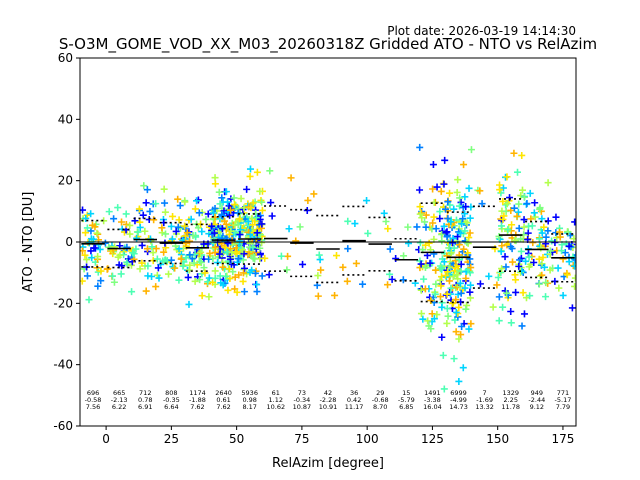  I want to click on bin-count-label: 61, so click(276, 393).